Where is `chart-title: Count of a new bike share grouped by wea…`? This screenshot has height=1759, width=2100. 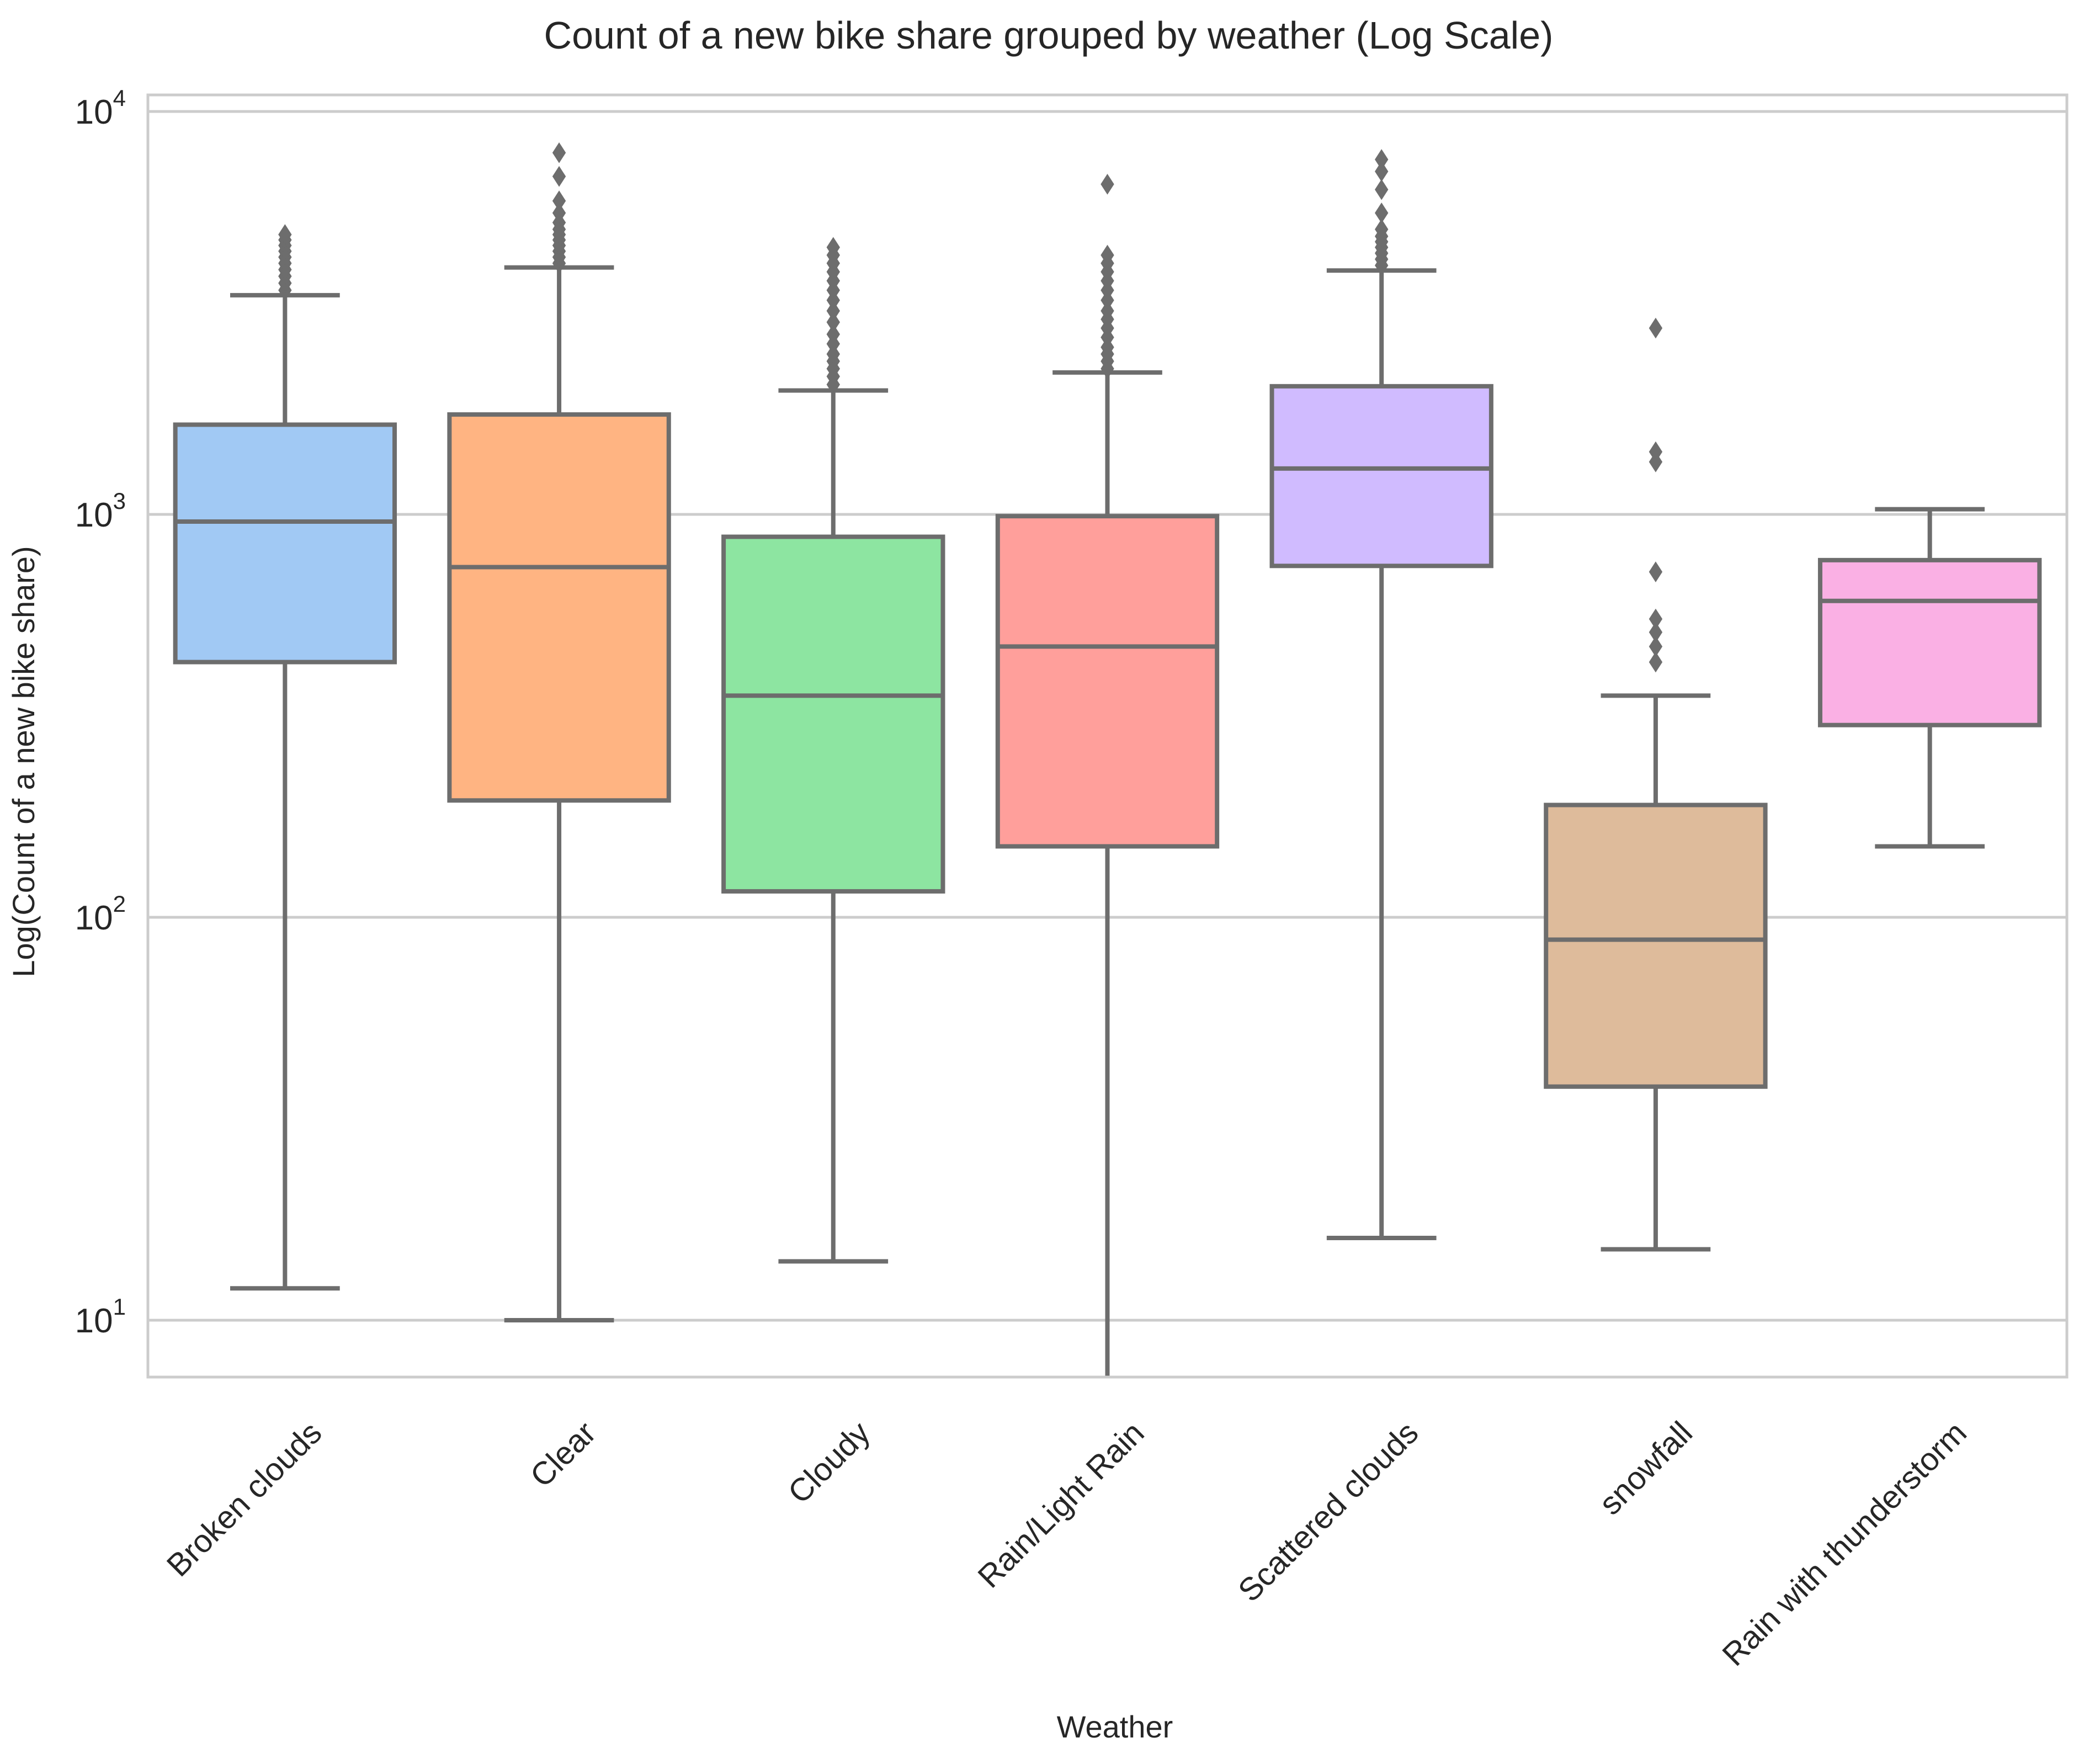 chart-title: Count of a new bike share grouped by wea… is located at coordinates (1049, 36).